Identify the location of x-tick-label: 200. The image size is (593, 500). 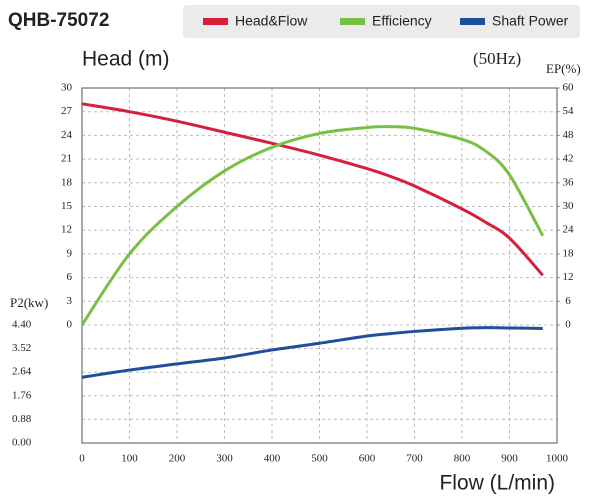
(177, 459).